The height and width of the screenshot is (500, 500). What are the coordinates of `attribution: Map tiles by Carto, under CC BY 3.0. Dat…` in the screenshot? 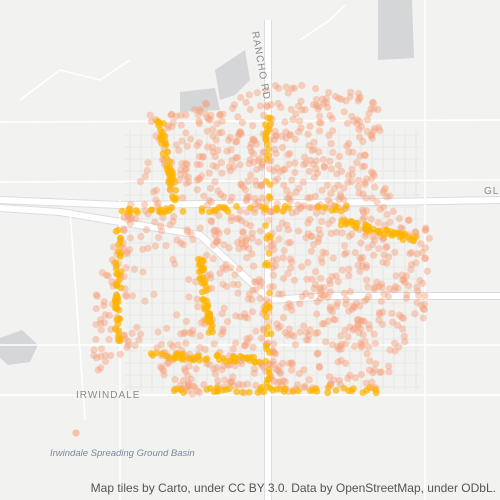 It's located at (293, 488).